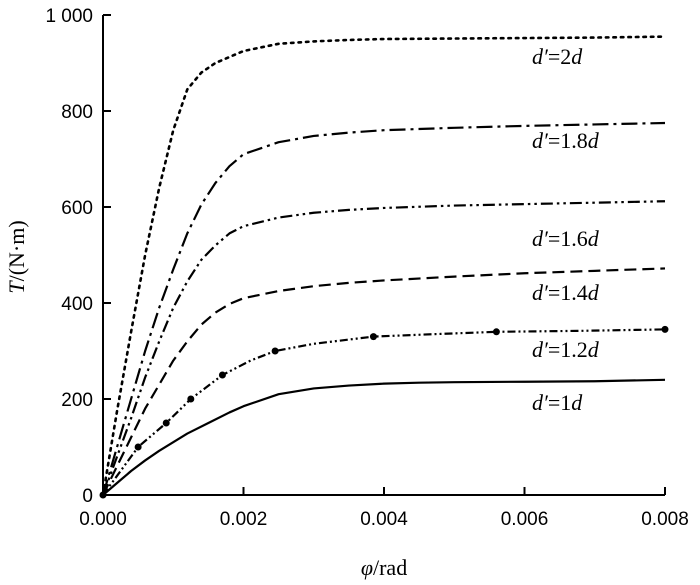 The height and width of the screenshot is (585, 700). What do you see at coordinates (16, 256) in the screenshot?
I see `y-axis-title: T/(N·m)` at bounding box center [16, 256].